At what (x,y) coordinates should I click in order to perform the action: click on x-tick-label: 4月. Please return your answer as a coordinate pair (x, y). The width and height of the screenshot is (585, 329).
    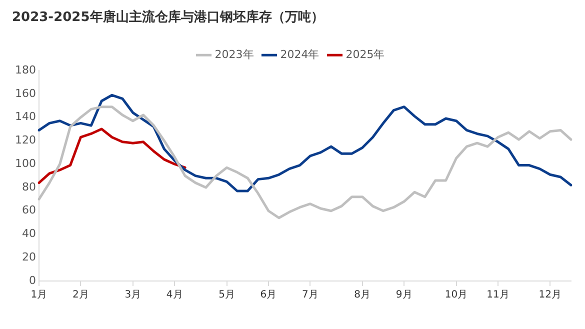
    Looking at the image, I should click on (174, 295).